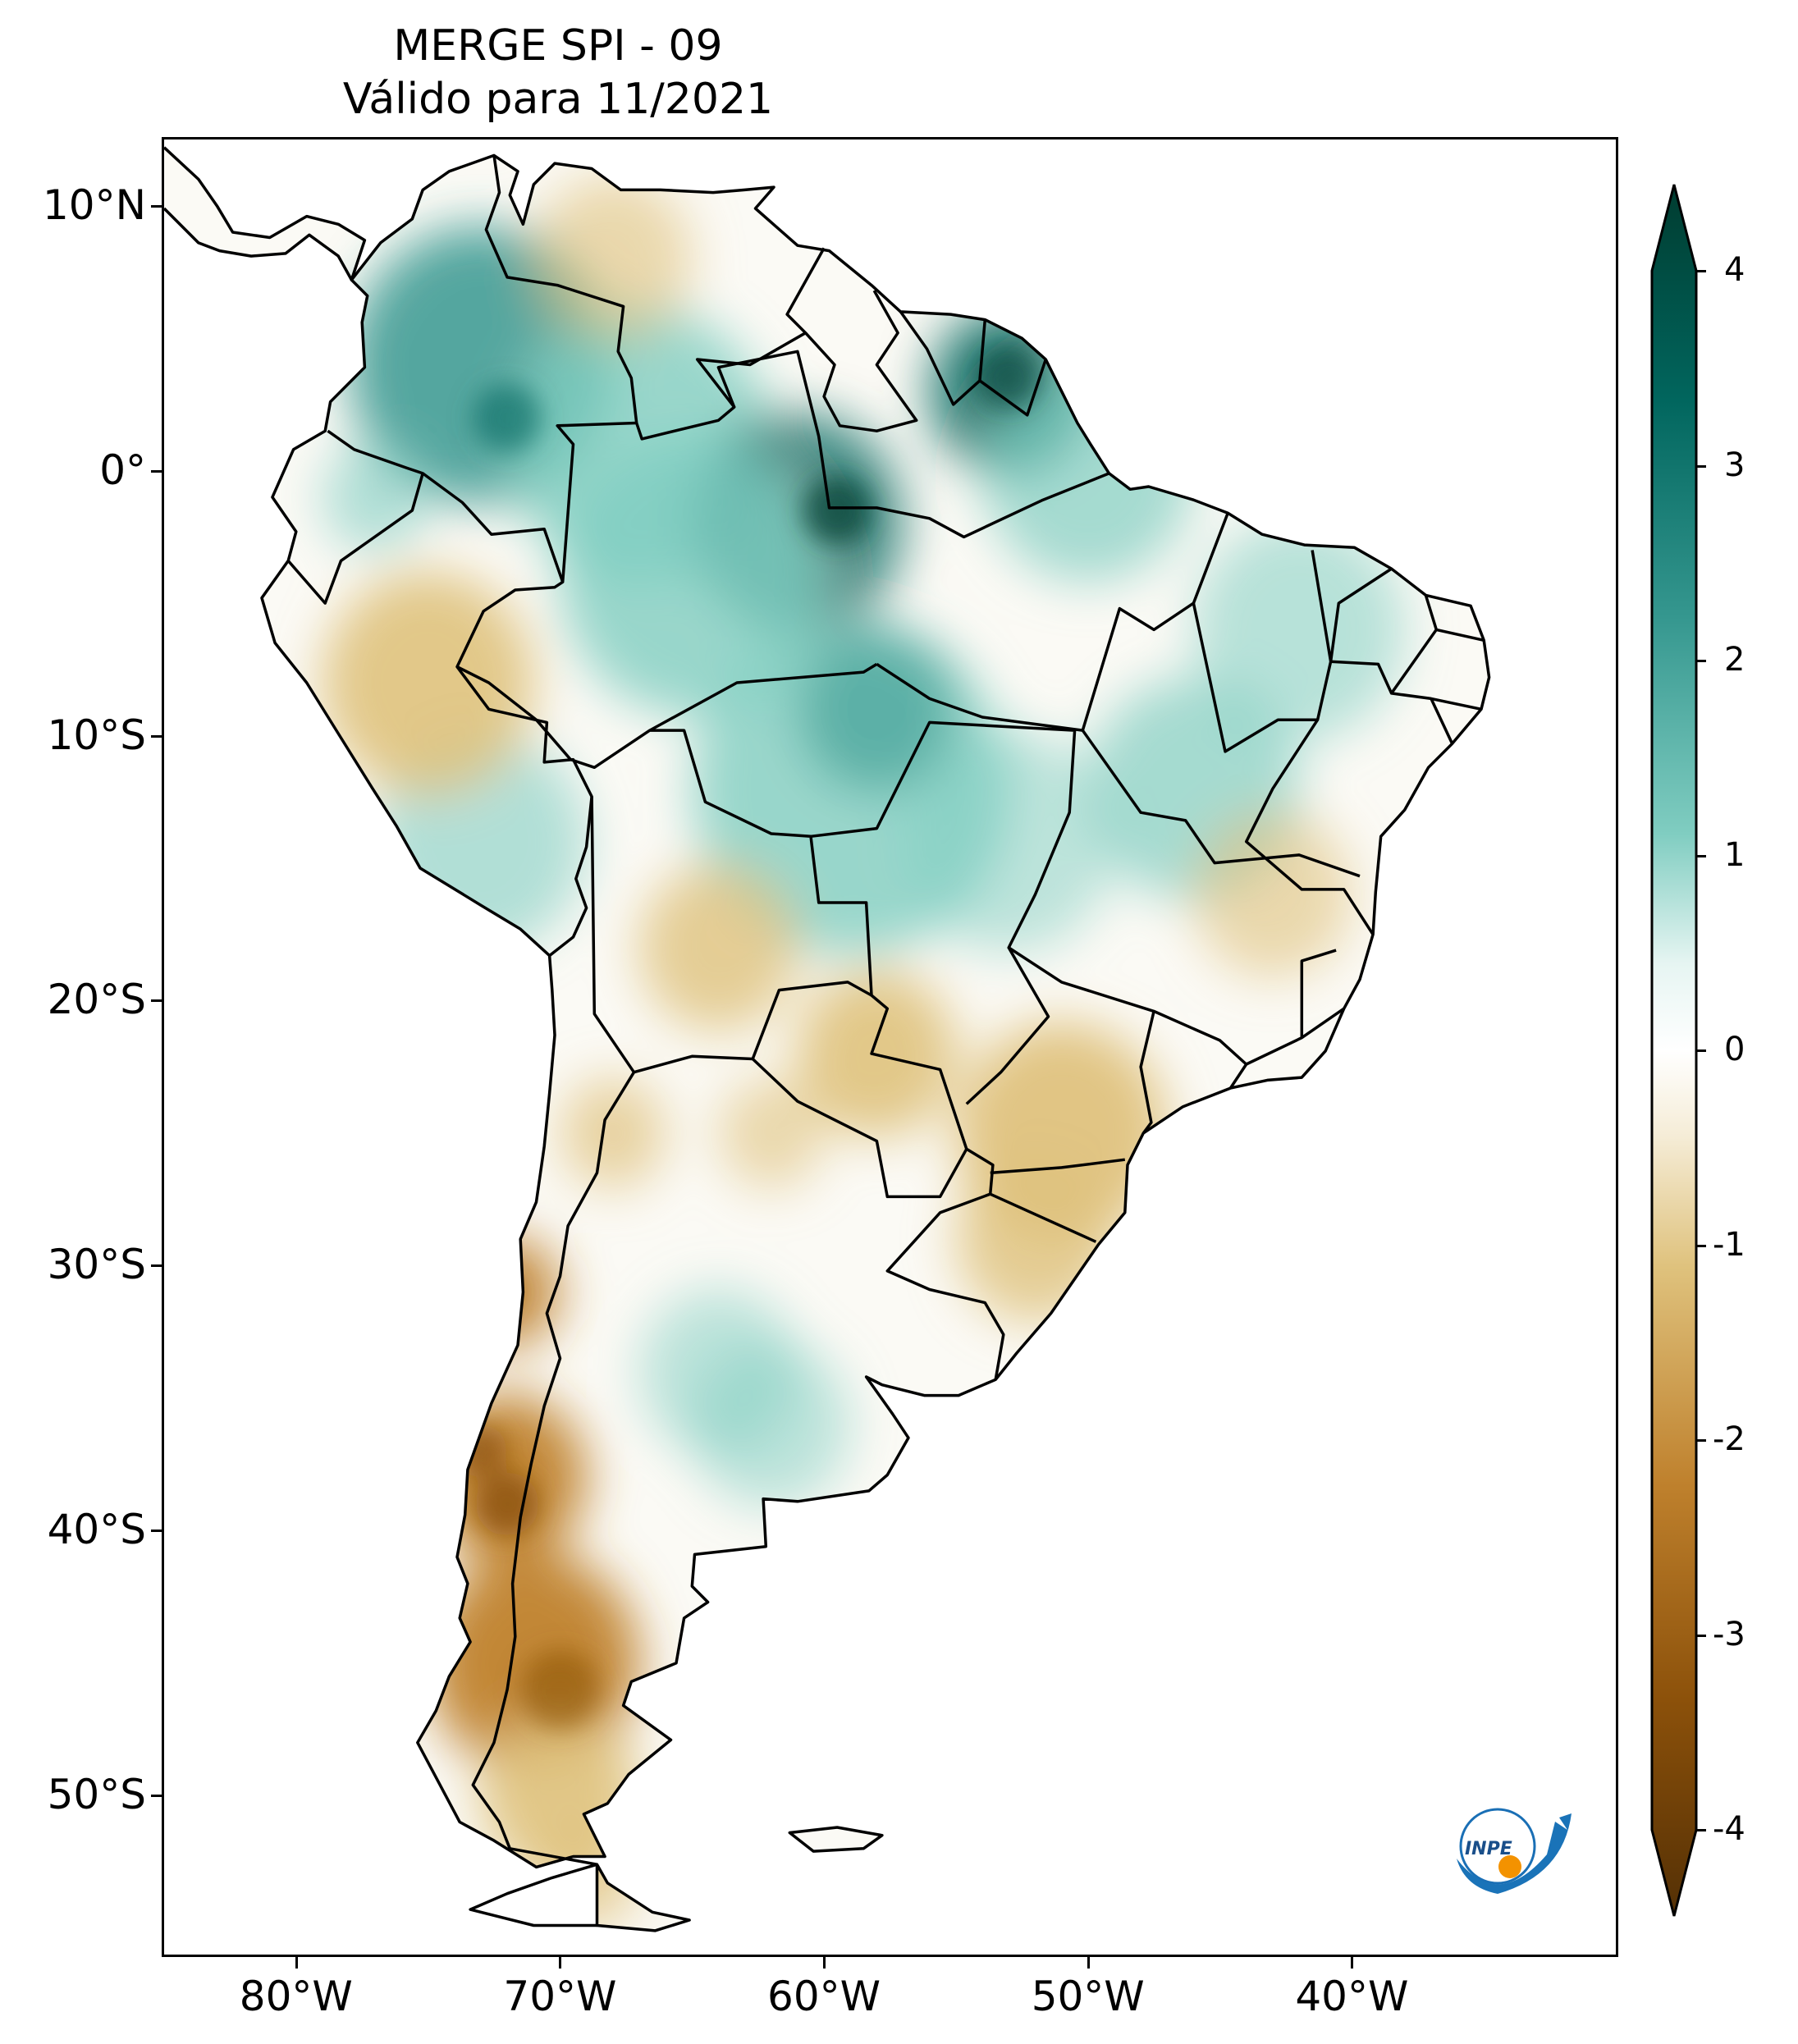 The width and height of the screenshot is (1798, 2044). I want to click on longitude-tick-label: 70°W, so click(560, 1997).